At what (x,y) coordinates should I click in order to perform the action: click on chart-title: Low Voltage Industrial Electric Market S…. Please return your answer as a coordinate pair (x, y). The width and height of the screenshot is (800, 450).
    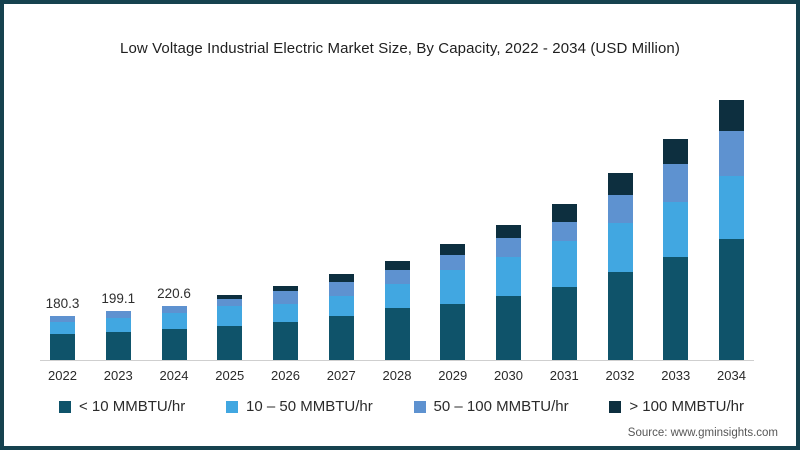
    Looking at the image, I should click on (400, 48).